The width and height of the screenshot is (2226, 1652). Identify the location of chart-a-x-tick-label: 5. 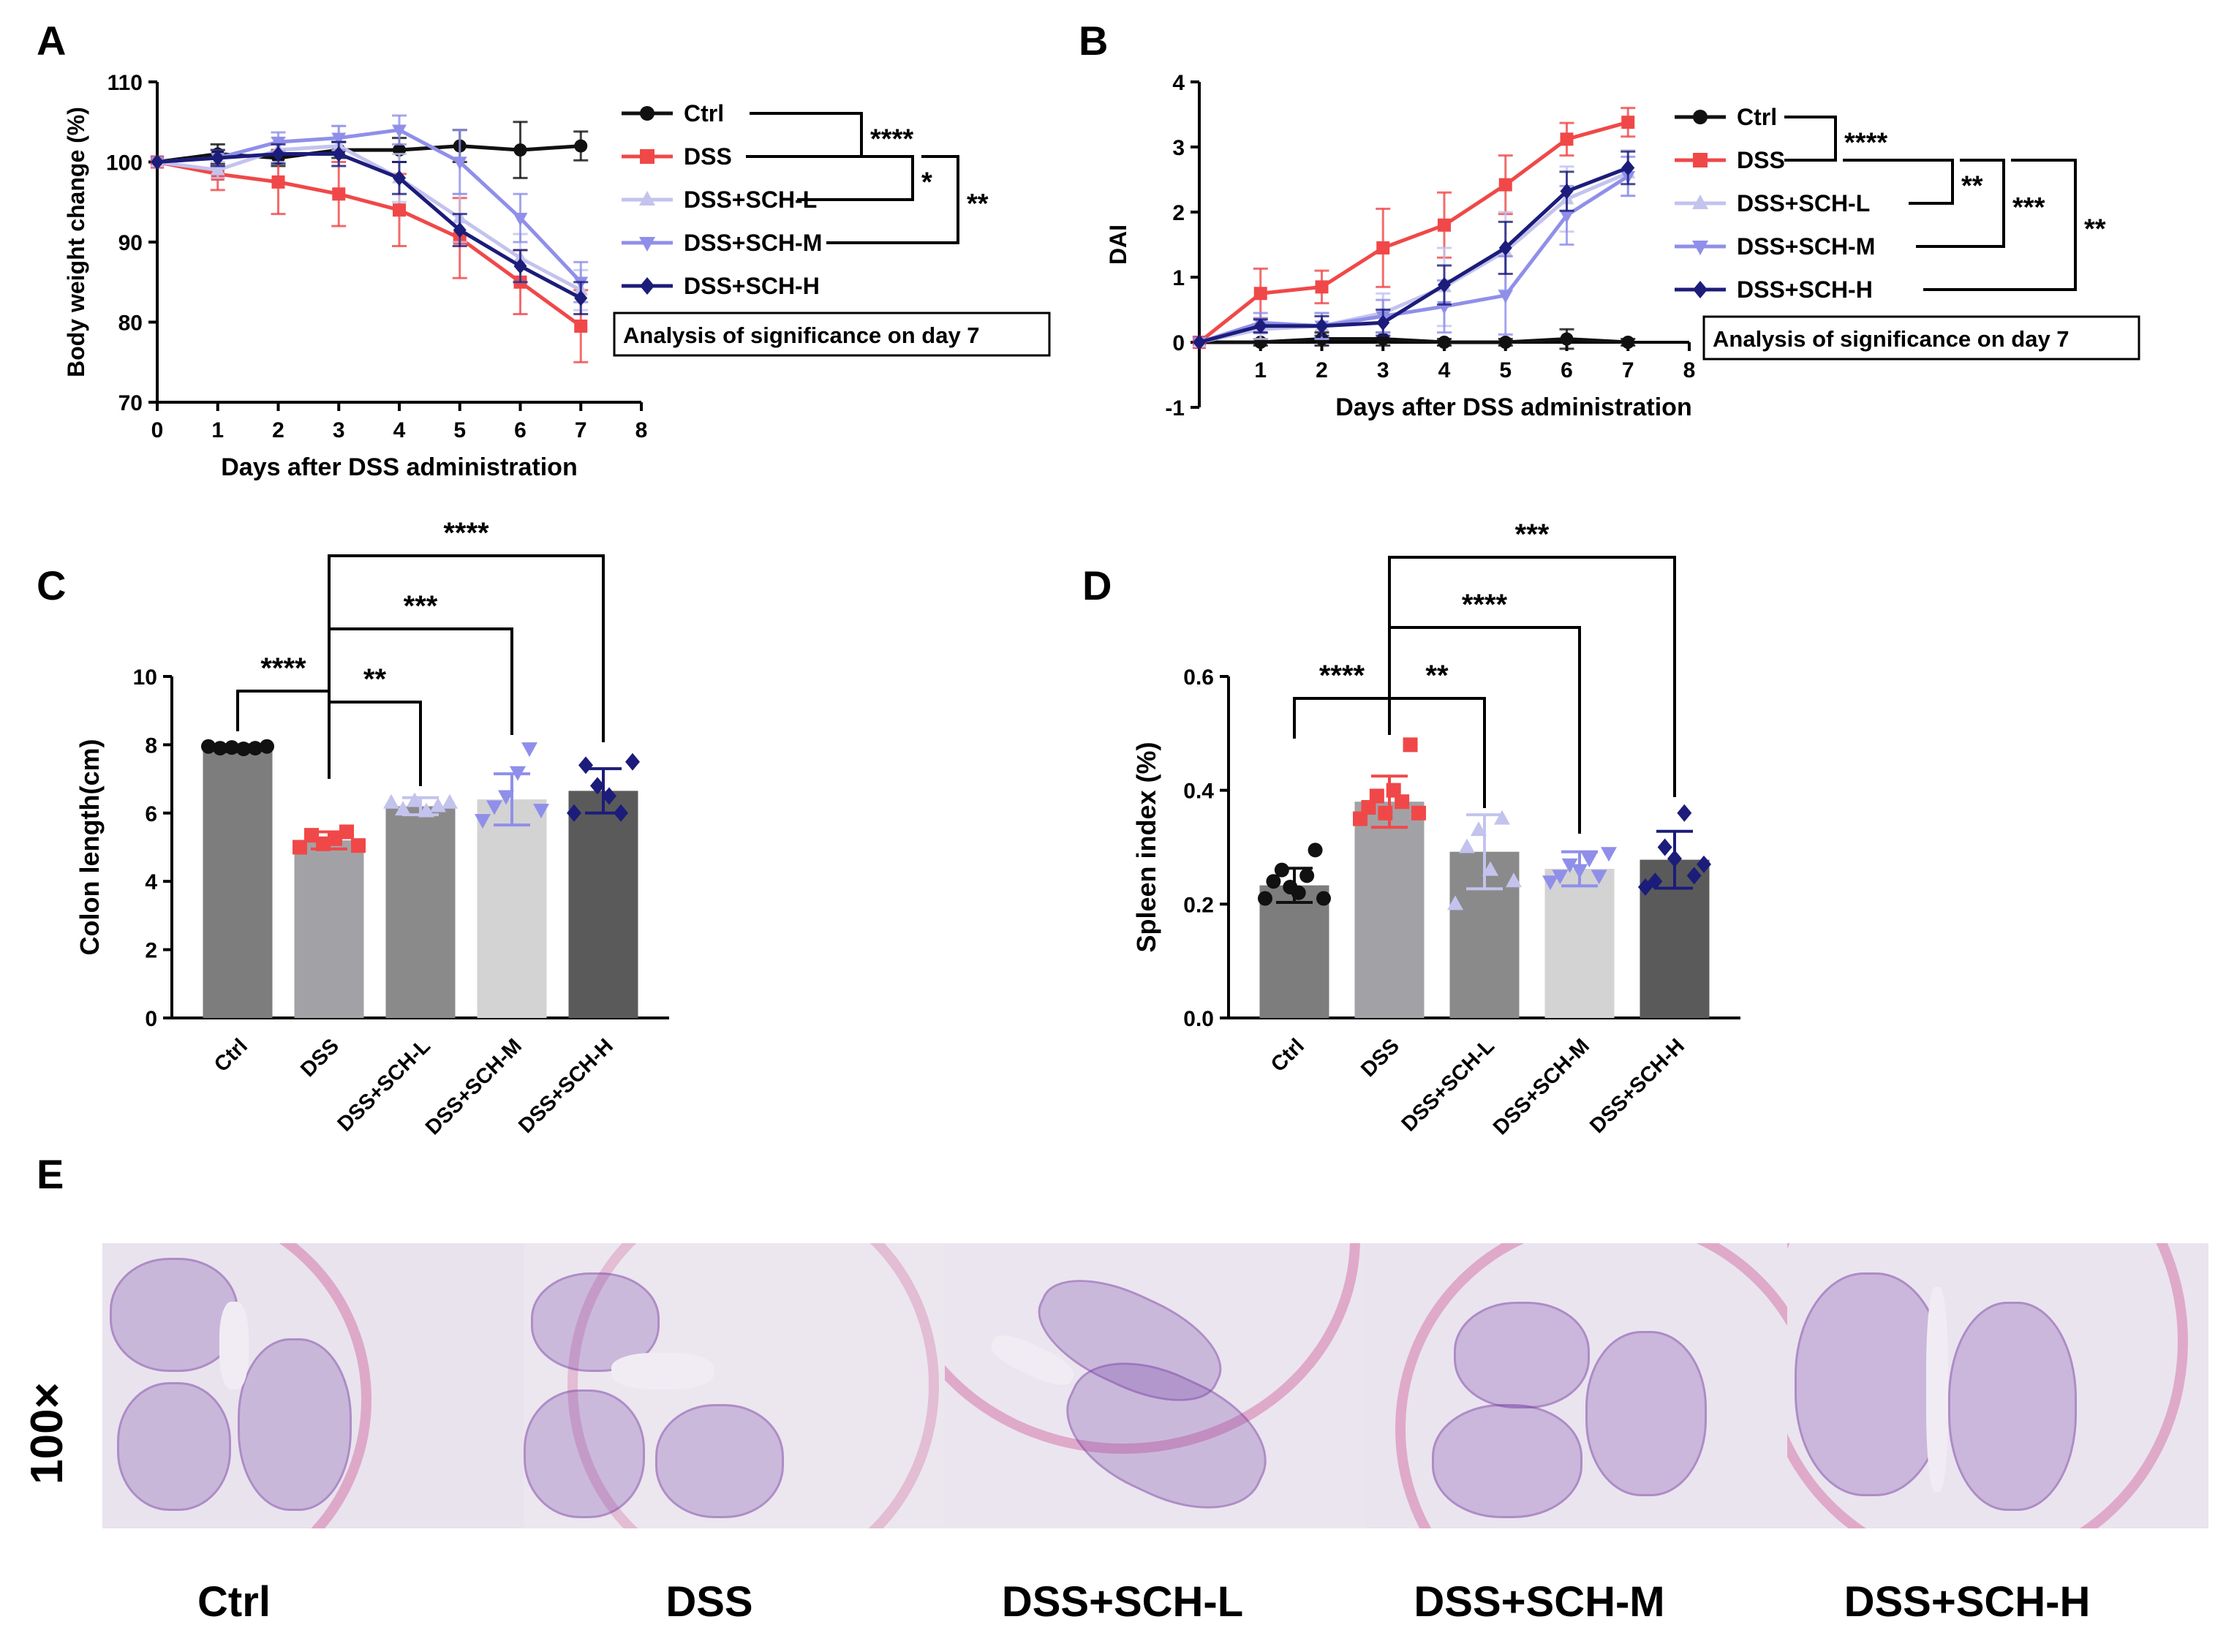
(459, 430).